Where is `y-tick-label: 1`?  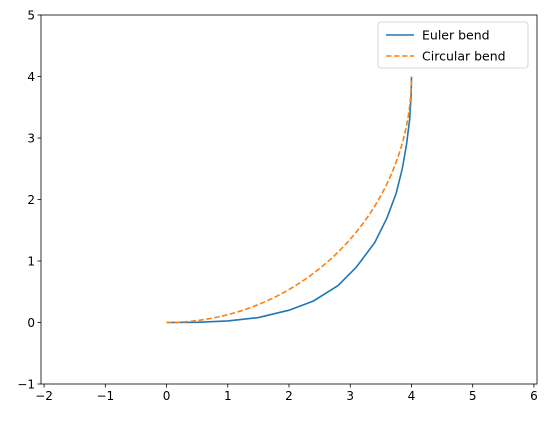
y-tick-label: 1 is located at coordinates (31, 262).